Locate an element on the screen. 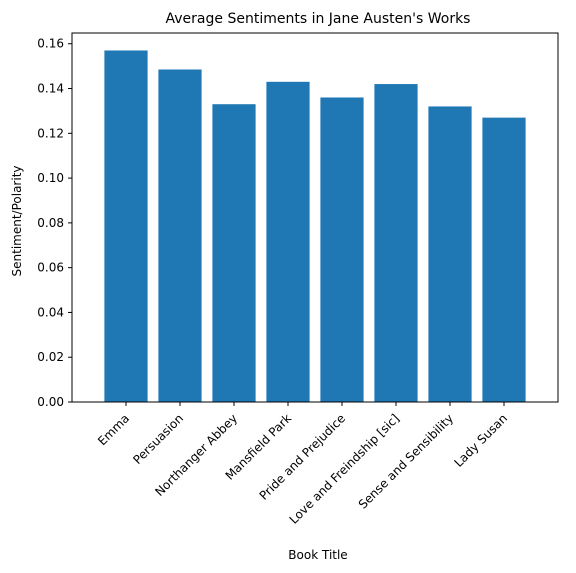 Image resolution: width=576 pixels, height=573 pixels. y-tick-label: 0.12 is located at coordinates (50, 133).